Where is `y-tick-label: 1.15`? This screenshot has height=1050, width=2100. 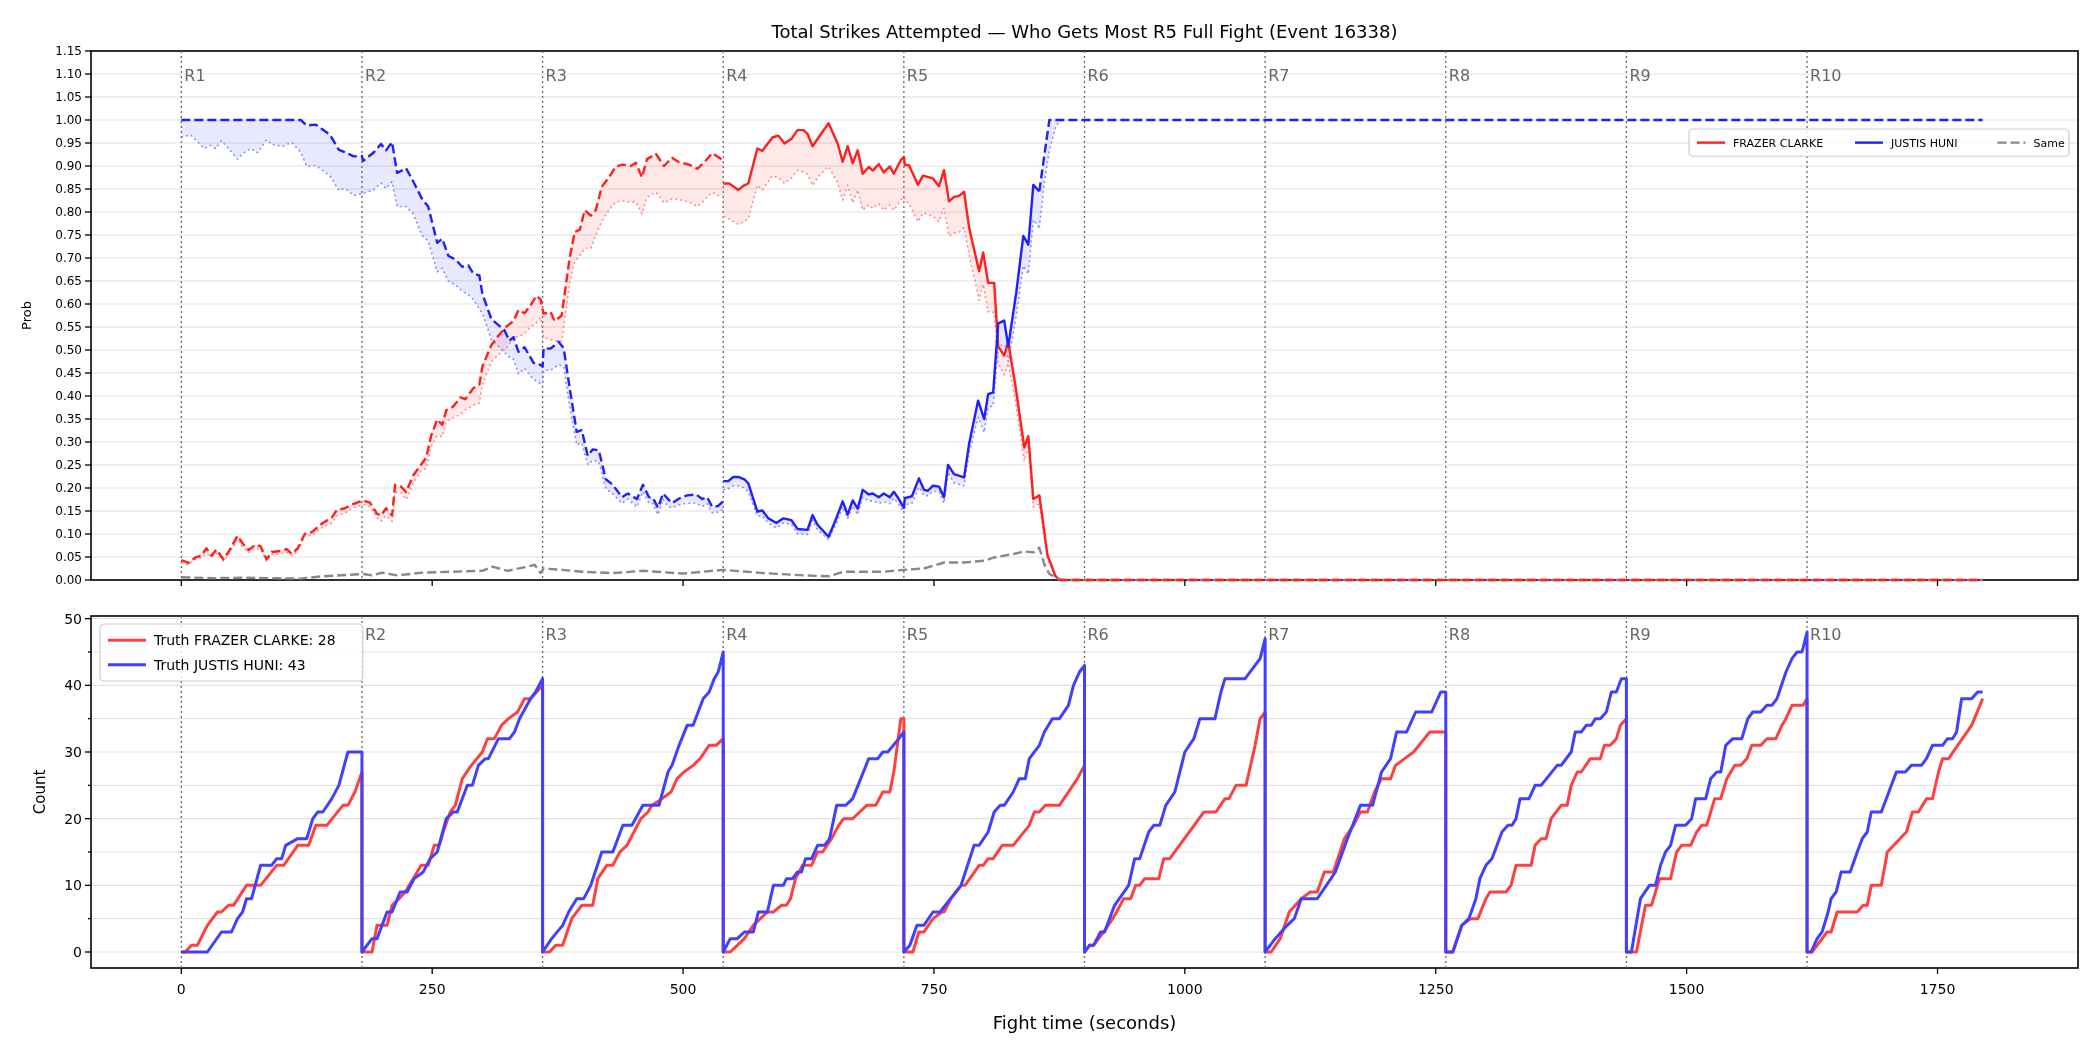 y-tick-label: 1.15 is located at coordinates (68, 51).